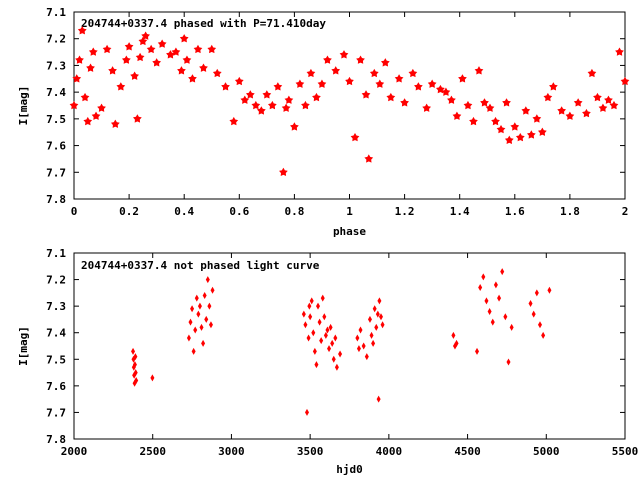 Image resolution: width=640 pixels, height=480 pixels. I want to click on x-tick-label: 2, so click(625, 211).